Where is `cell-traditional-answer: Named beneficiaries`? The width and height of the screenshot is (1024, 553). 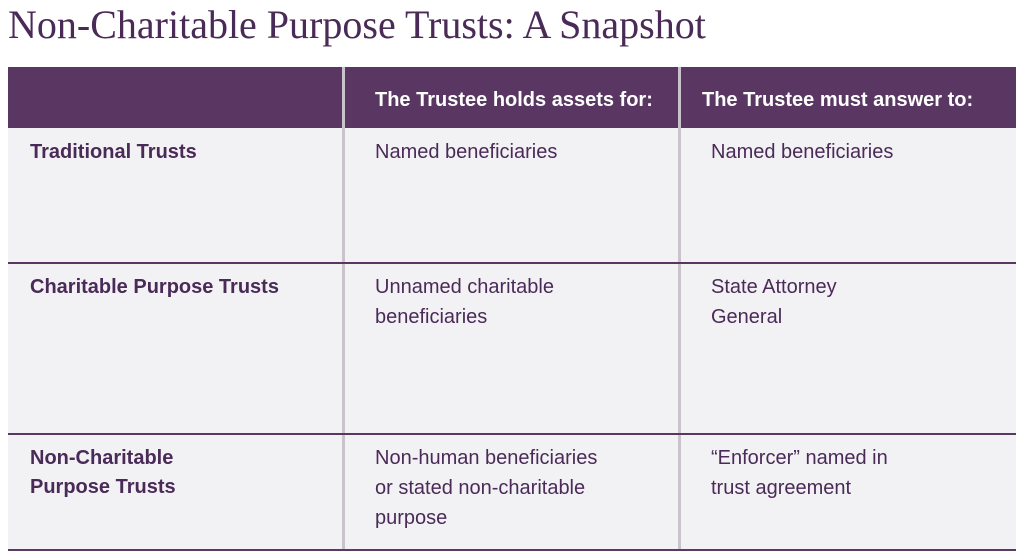
cell-traditional-answer: Named beneficiaries is located at coordinates (802, 152).